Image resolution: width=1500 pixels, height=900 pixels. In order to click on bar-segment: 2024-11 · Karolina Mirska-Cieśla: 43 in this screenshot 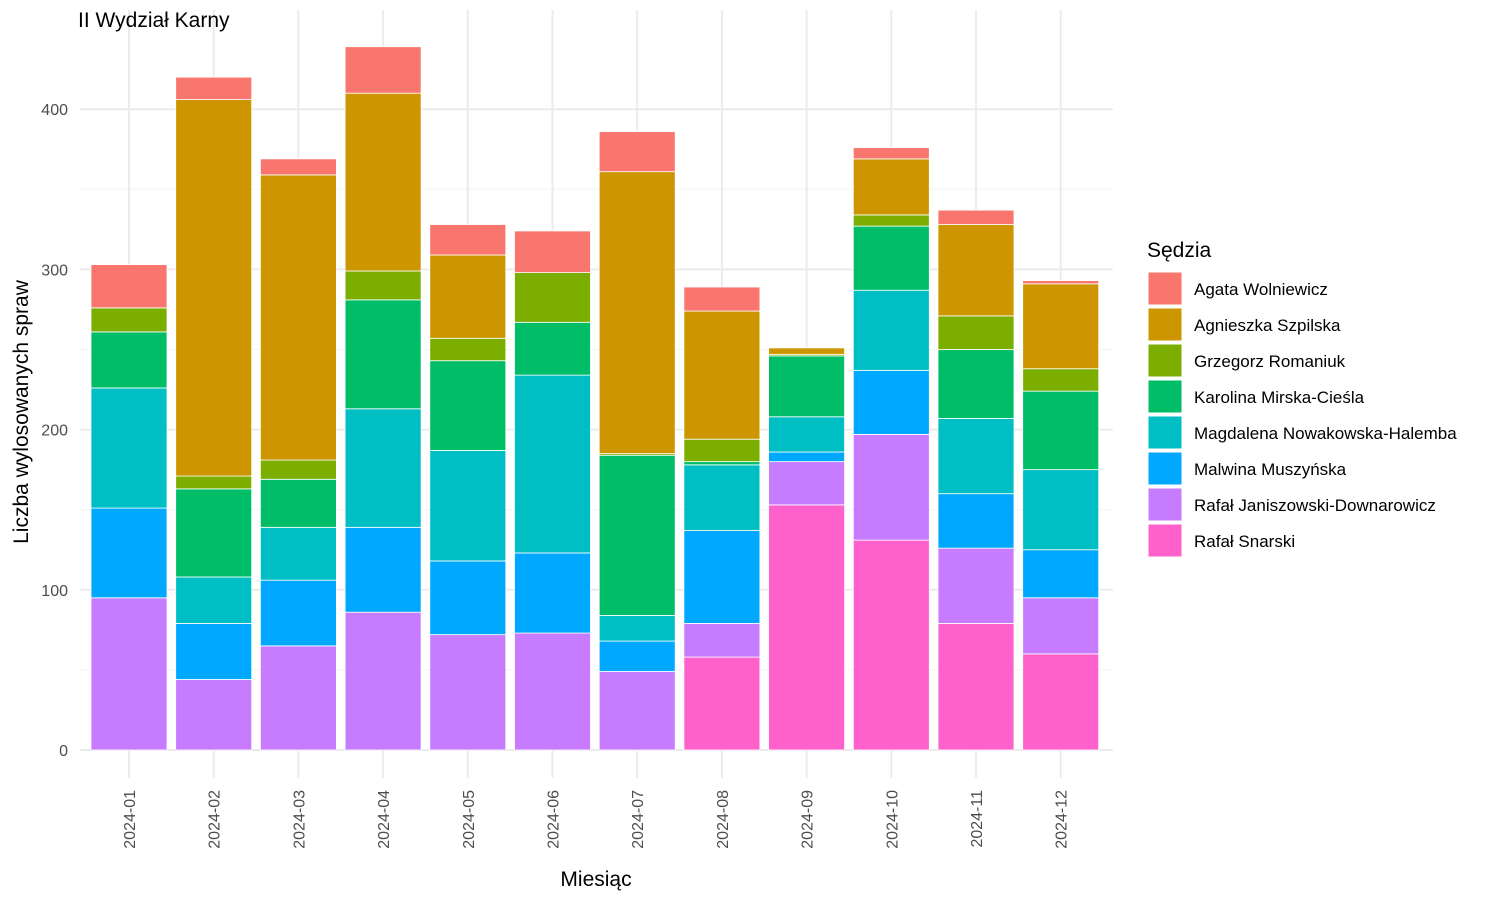, I will do `click(976, 384)`.